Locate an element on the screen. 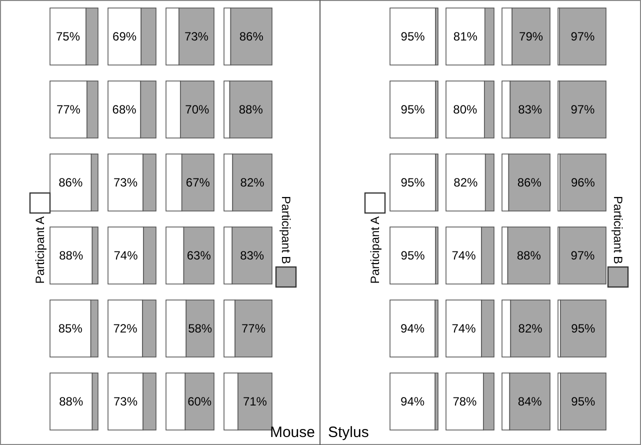  data-label: 68% is located at coordinates (124, 109).